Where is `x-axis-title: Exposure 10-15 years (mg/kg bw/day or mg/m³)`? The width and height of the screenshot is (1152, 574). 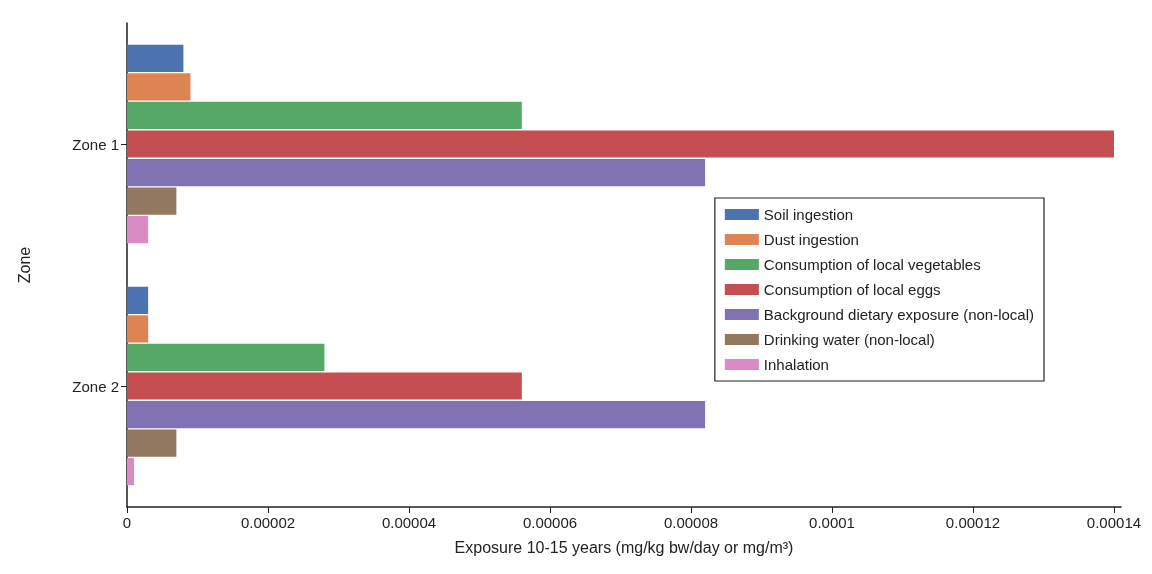 x-axis-title: Exposure 10-15 years (mg/kg bw/day or mg/m³) is located at coordinates (624, 547).